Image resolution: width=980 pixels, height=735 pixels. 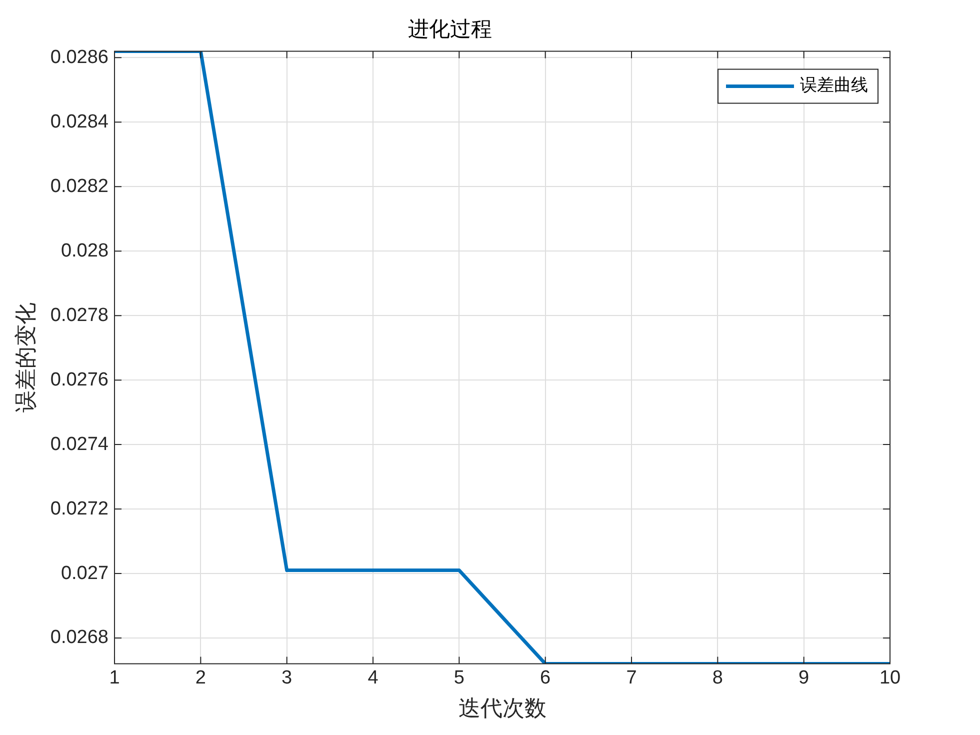 What do you see at coordinates (450, 29) in the screenshot?
I see `chart-title: 进化过程` at bounding box center [450, 29].